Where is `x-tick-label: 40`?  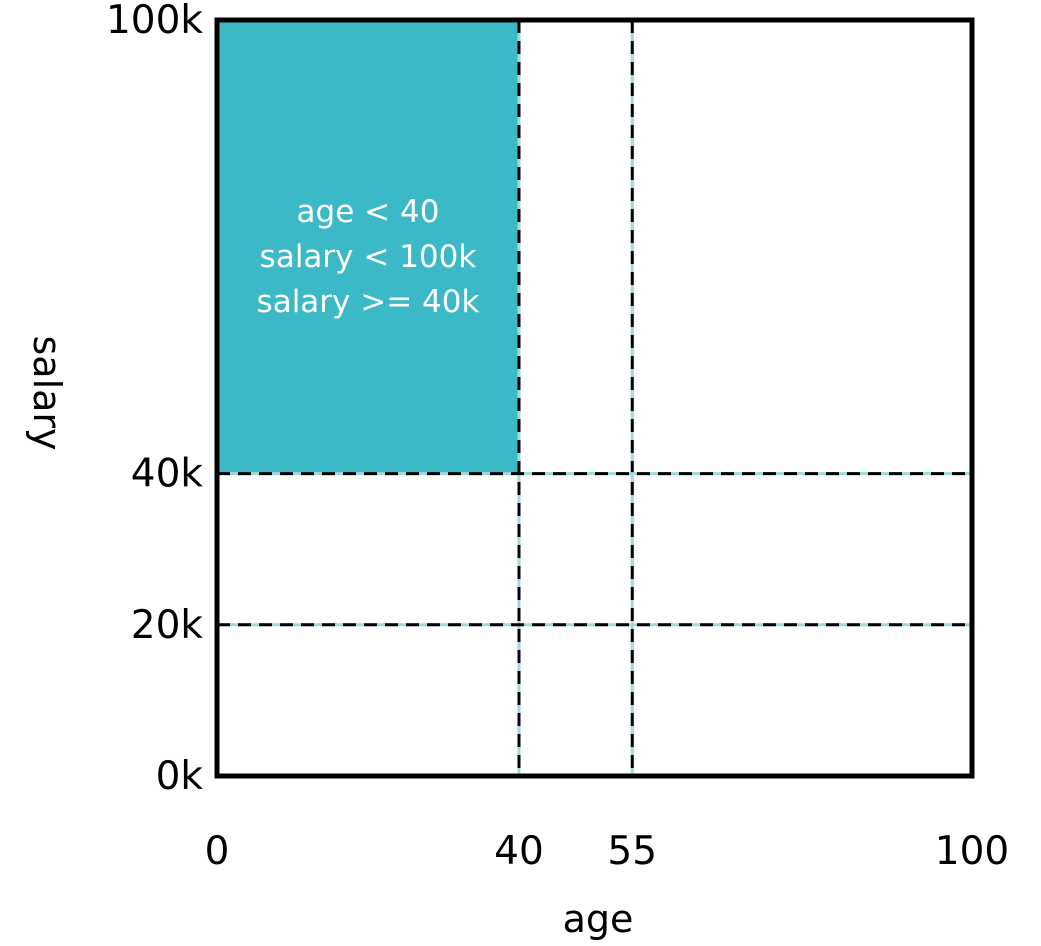
x-tick-label: 40 is located at coordinates (519, 851).